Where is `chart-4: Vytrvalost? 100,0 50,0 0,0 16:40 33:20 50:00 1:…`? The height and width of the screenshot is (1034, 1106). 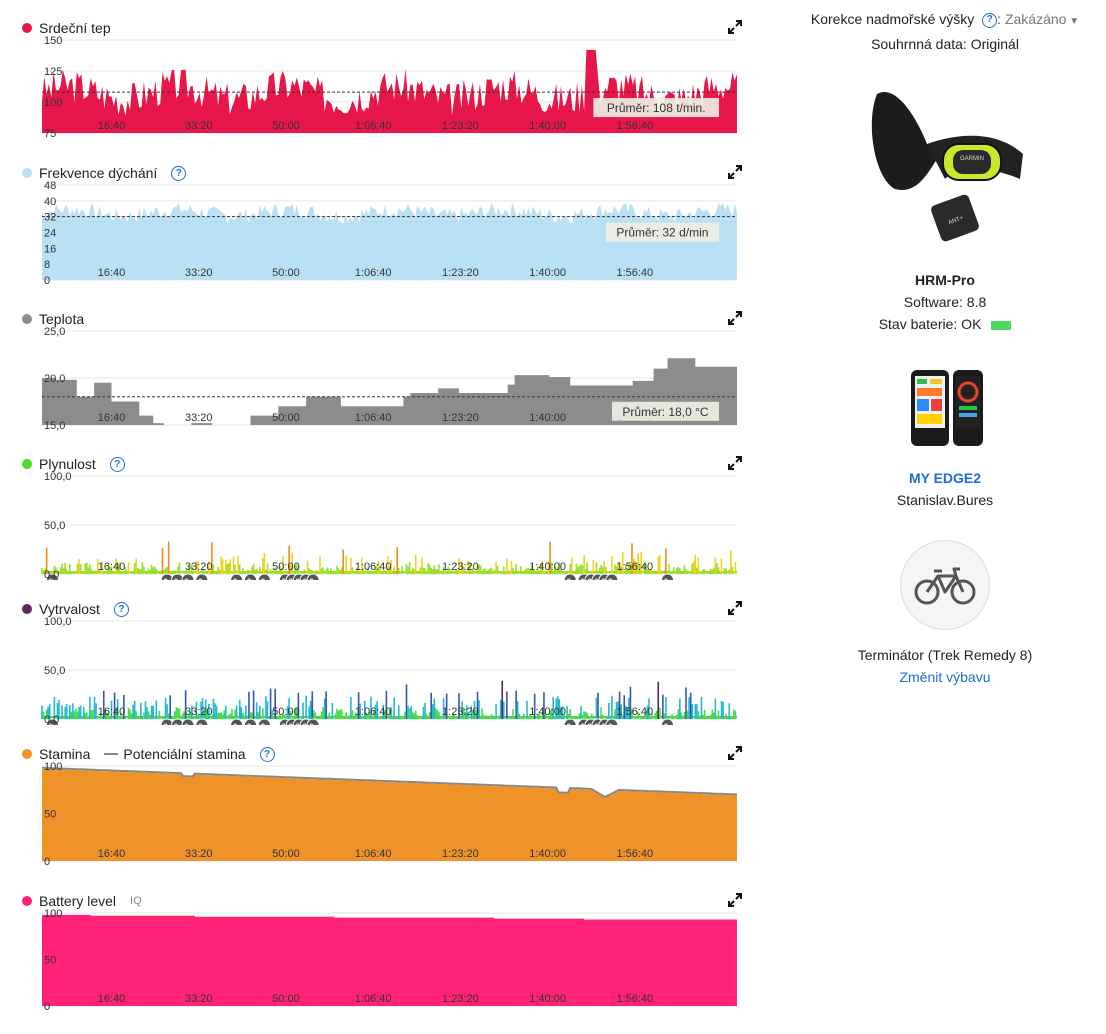
chart-4: Vytrvalost? 100,0 50,0 0,0 16:40 33:20 50:00 1:… is located at coordinates (382, 662).